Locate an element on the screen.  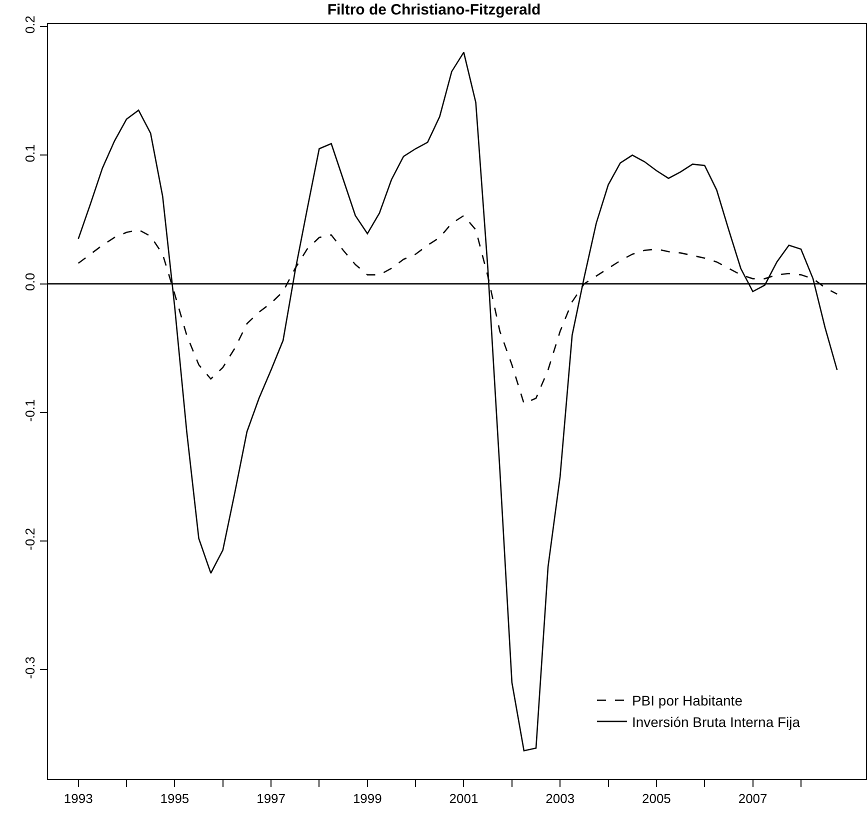
x-tick-label: 1993 is located at coordinates (78, 798).